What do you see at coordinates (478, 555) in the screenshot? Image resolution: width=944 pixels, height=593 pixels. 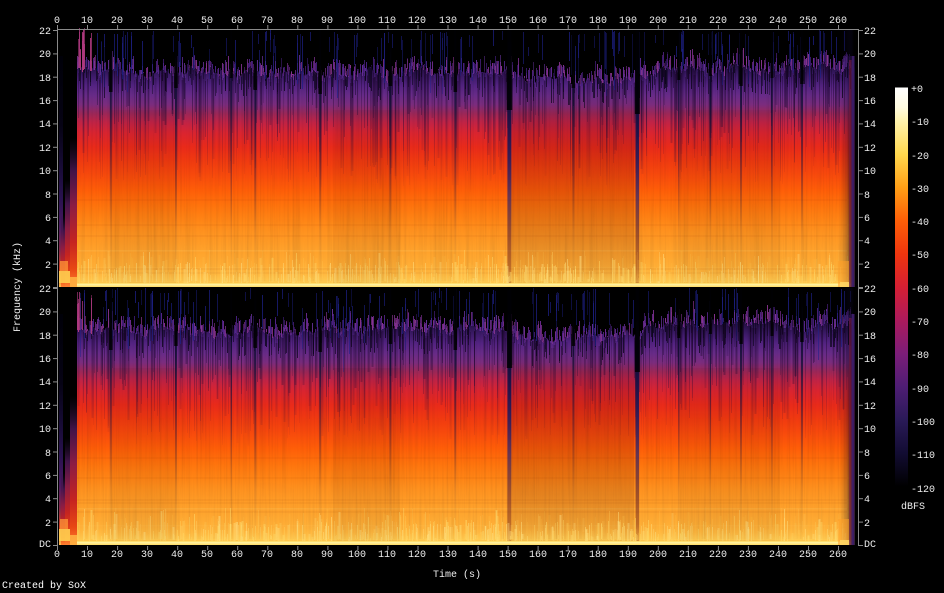 I see `svg-text: 140` at bounding box center [478, 555].